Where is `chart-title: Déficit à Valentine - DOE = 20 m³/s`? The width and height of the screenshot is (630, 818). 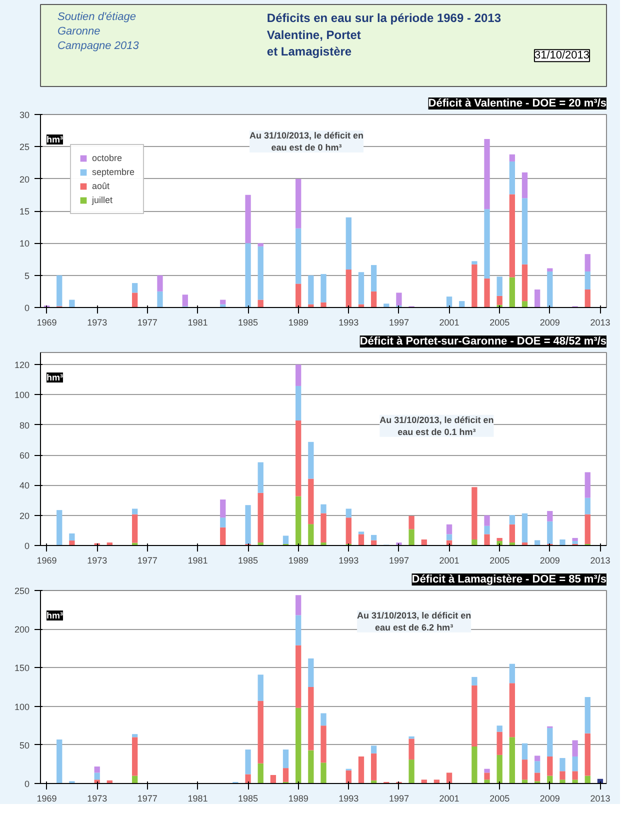 chart-title: Déficit à Valentine - DOE = 20 m³/s is located at coordinates (517, 104).